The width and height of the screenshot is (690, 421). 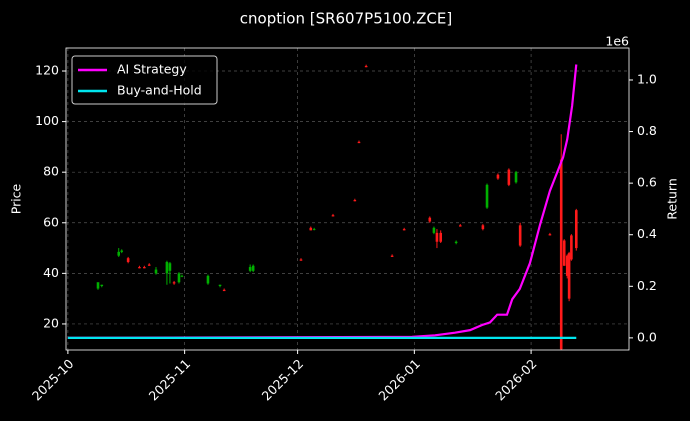 What do you see at coordinates (647, 130) in the screenshot?
I see `y2-tick-label: 0.8` at bounding box center [647, 130].